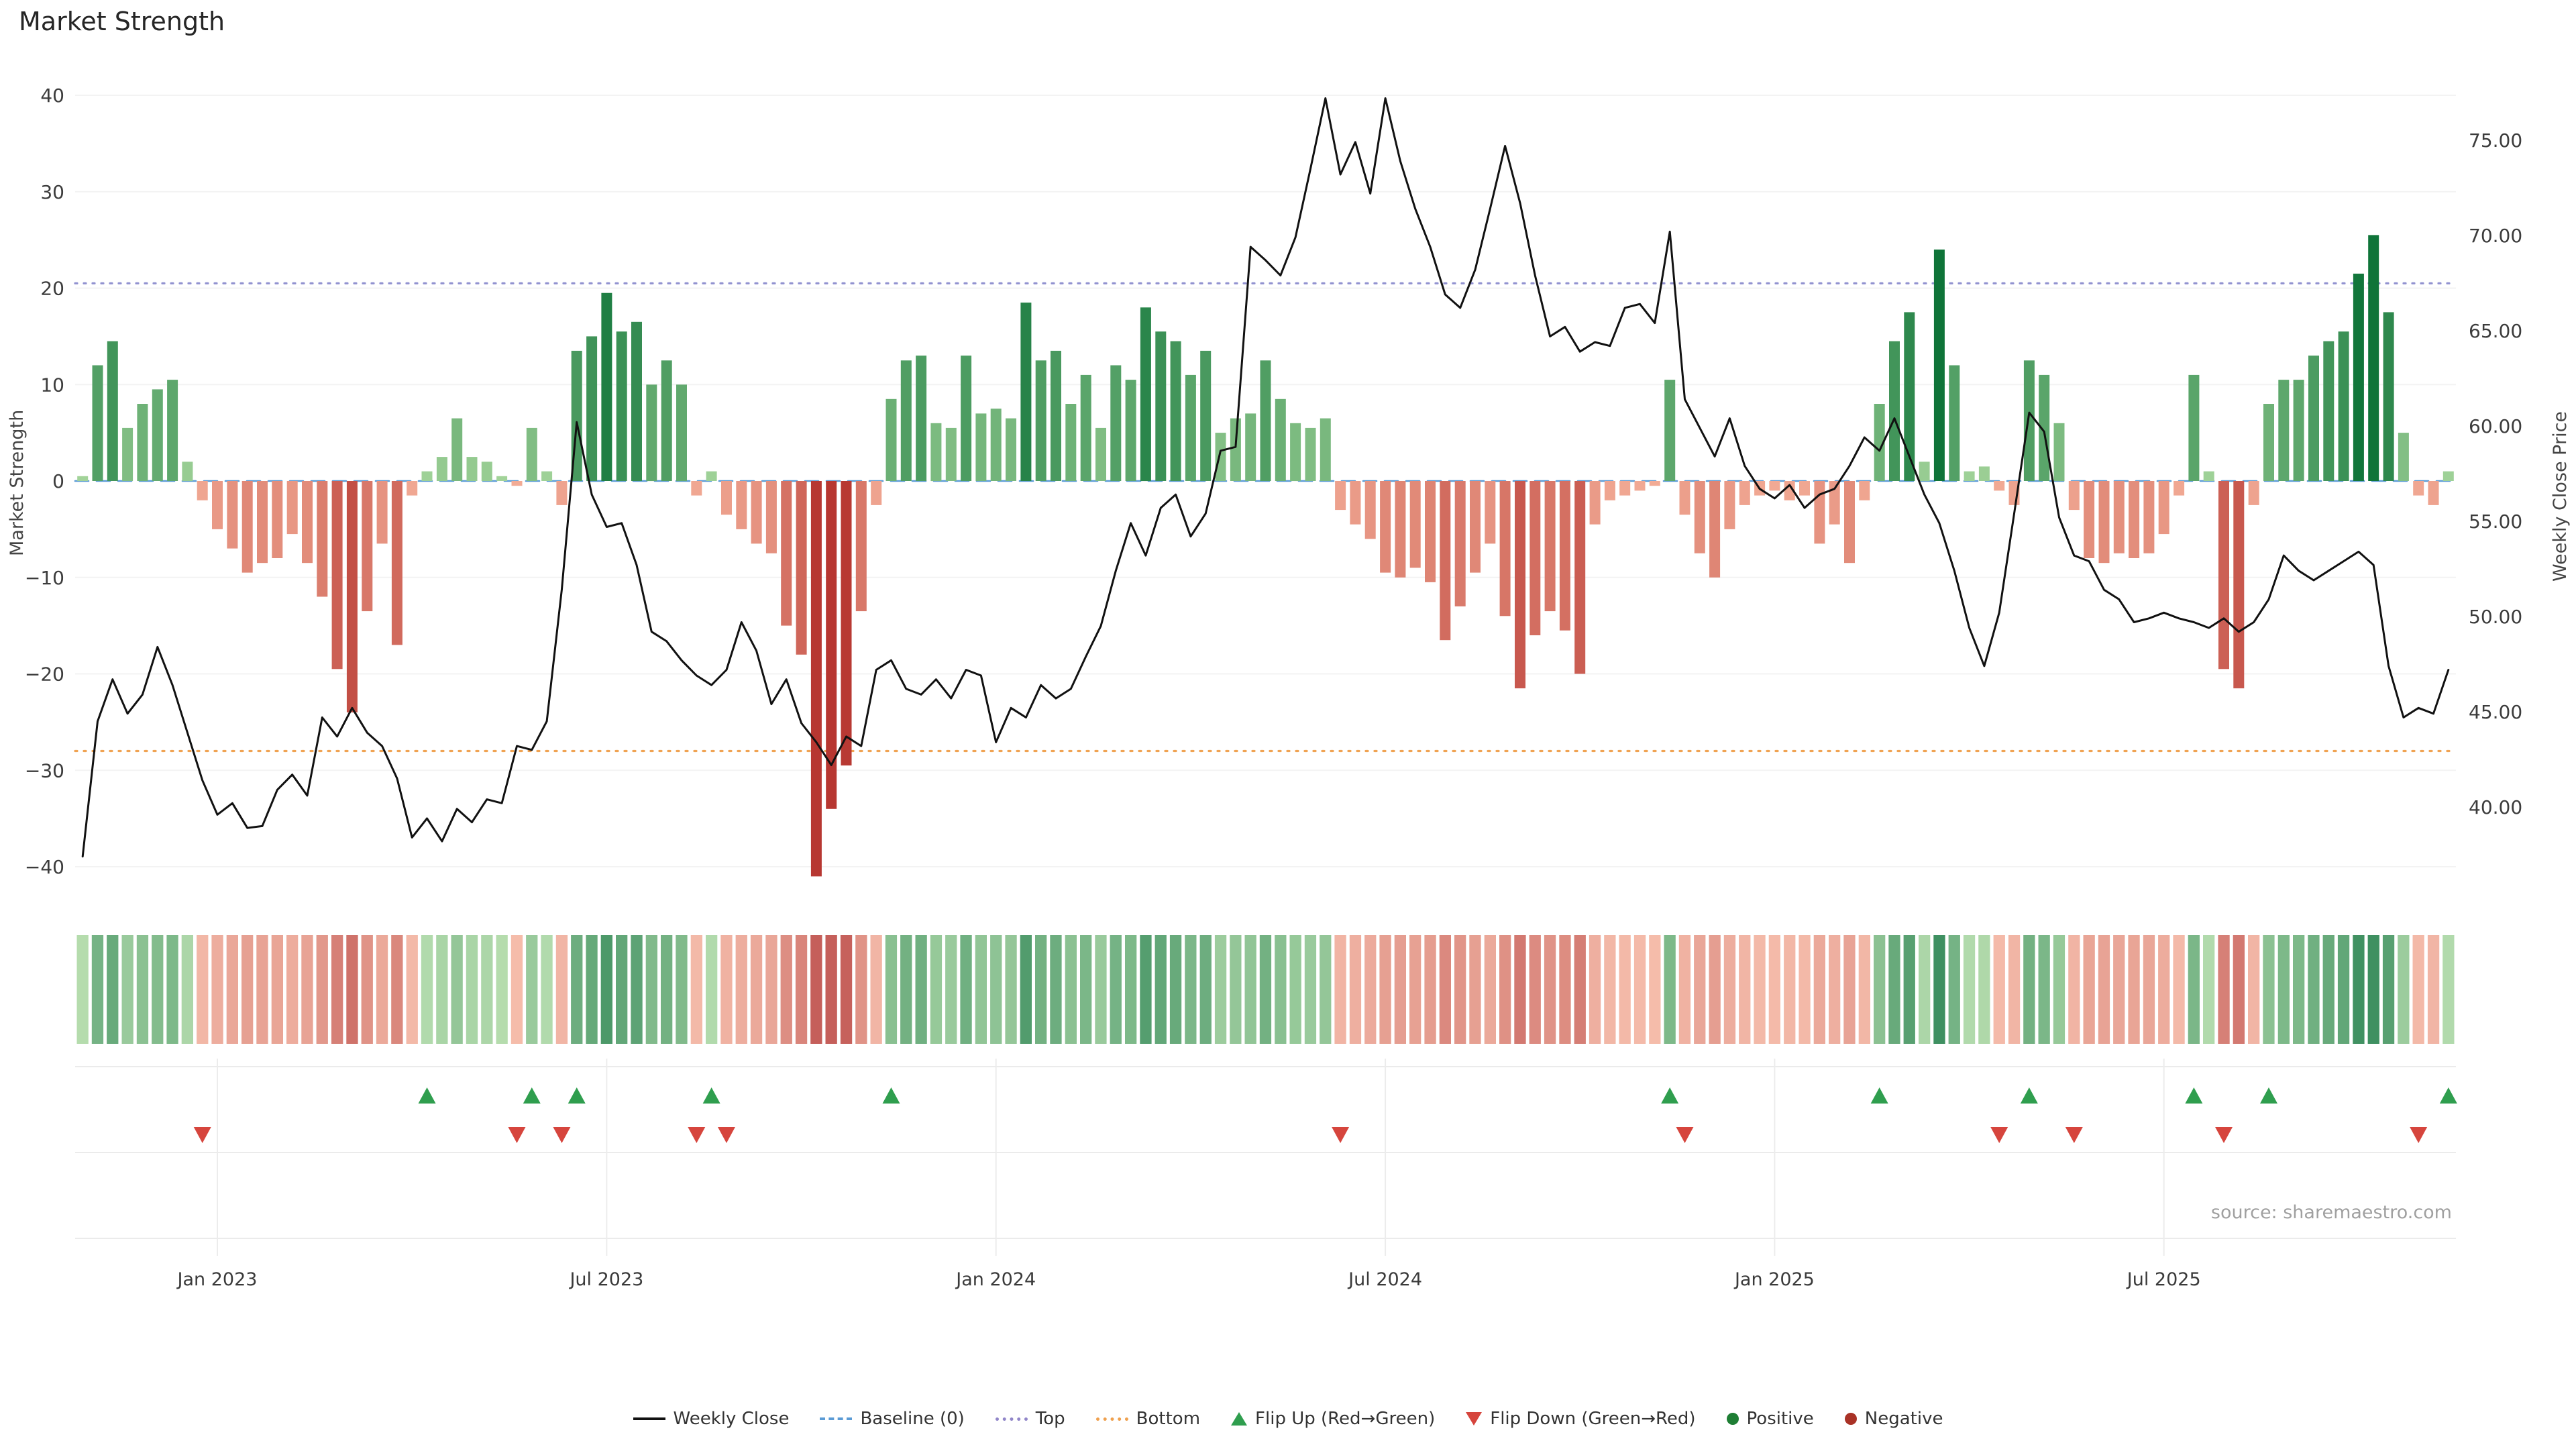 Image resolution: width=2576 pixels, height=1449 pixels. What do you see at coordinates (44, 578) in the screenshot?
I see `left-tick-label: −10` at bounding box center [44, 578].